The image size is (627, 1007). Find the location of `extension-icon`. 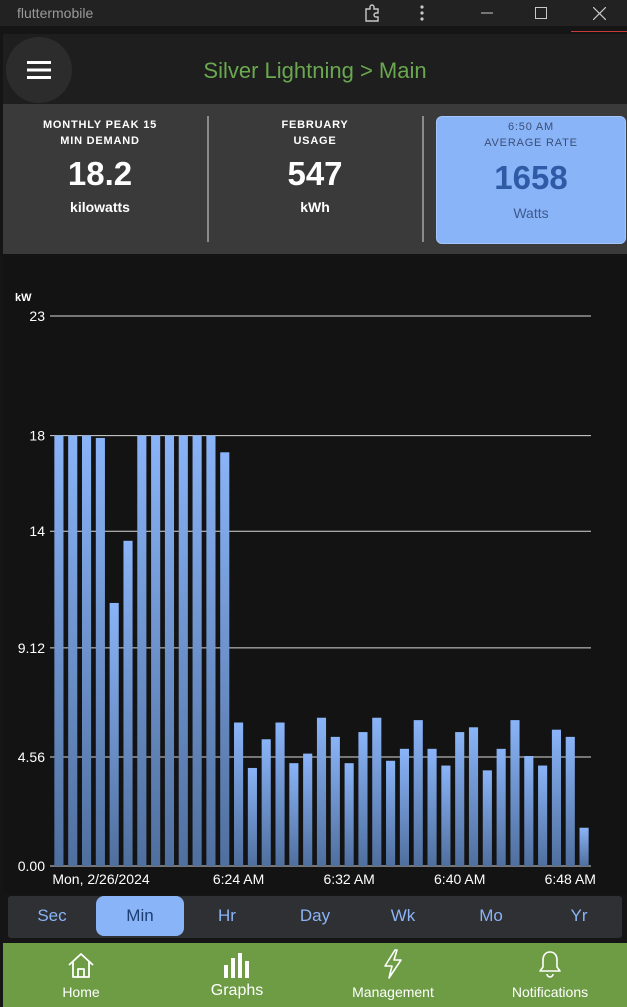

extension-icon is located at coordinates (372, 13).